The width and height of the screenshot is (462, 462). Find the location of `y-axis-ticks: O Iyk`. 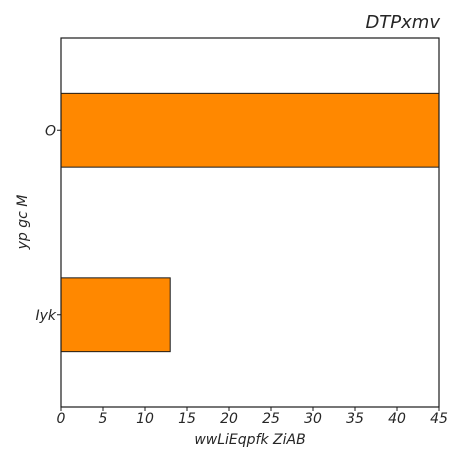

y-axis-ticks: O Iyk is located at coordinates (48, 223).